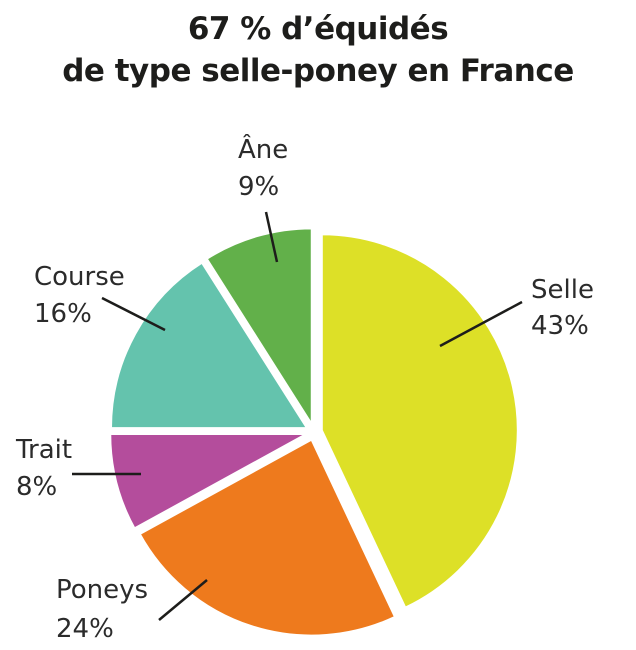 This screenshot has height=650, width=636. I want to click on pie-slice-poneys, so click(267, 537).